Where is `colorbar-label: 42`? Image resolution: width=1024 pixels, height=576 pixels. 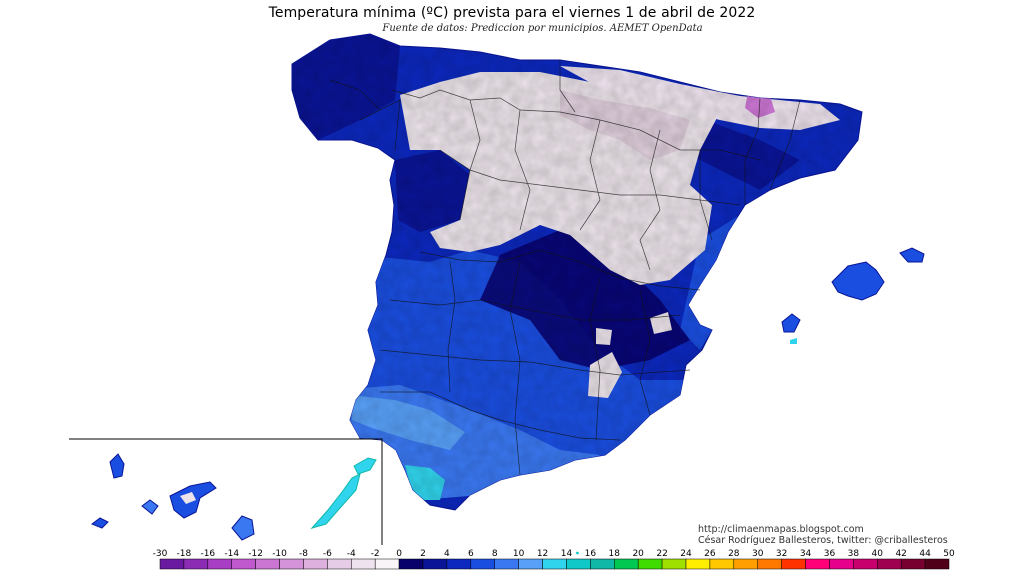
colorbar-label: 42 is located at coordinates (900, 554).